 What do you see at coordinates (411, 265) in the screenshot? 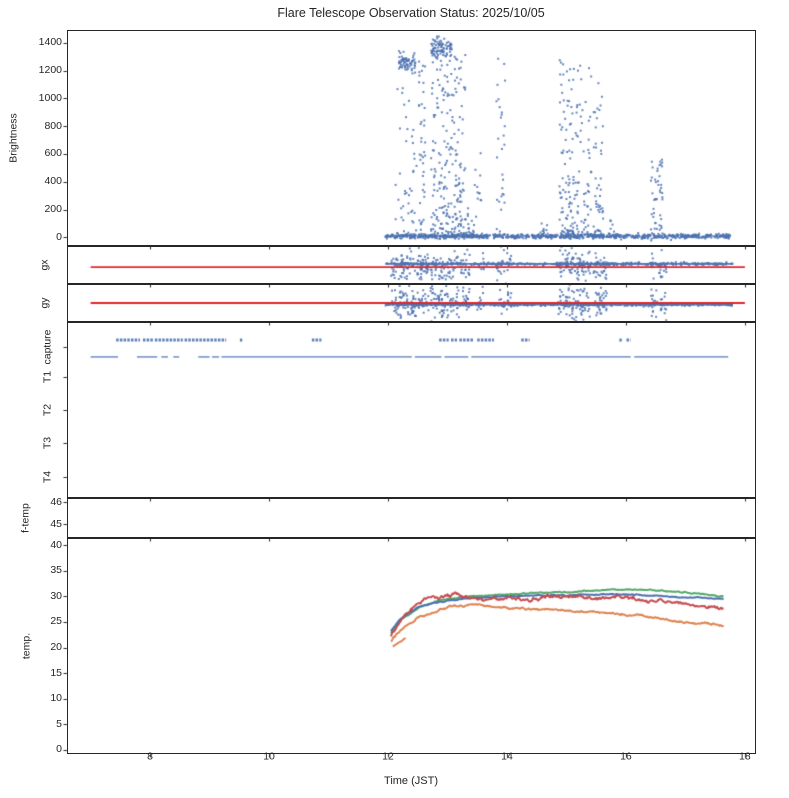
I see `panel-gx` at bounding box center [411, 265].